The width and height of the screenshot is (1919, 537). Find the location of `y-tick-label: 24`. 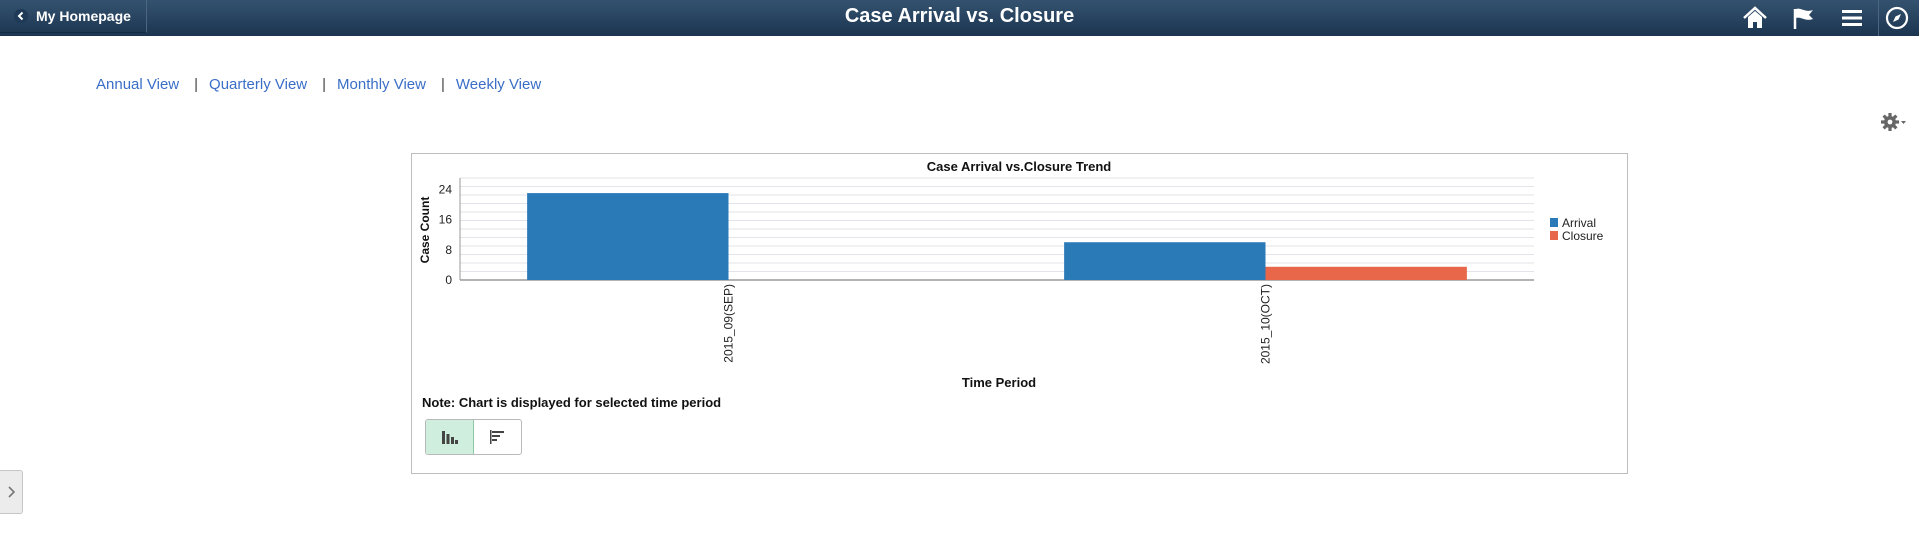

y-tick-label: 24 is located at coordinates (446, 189).